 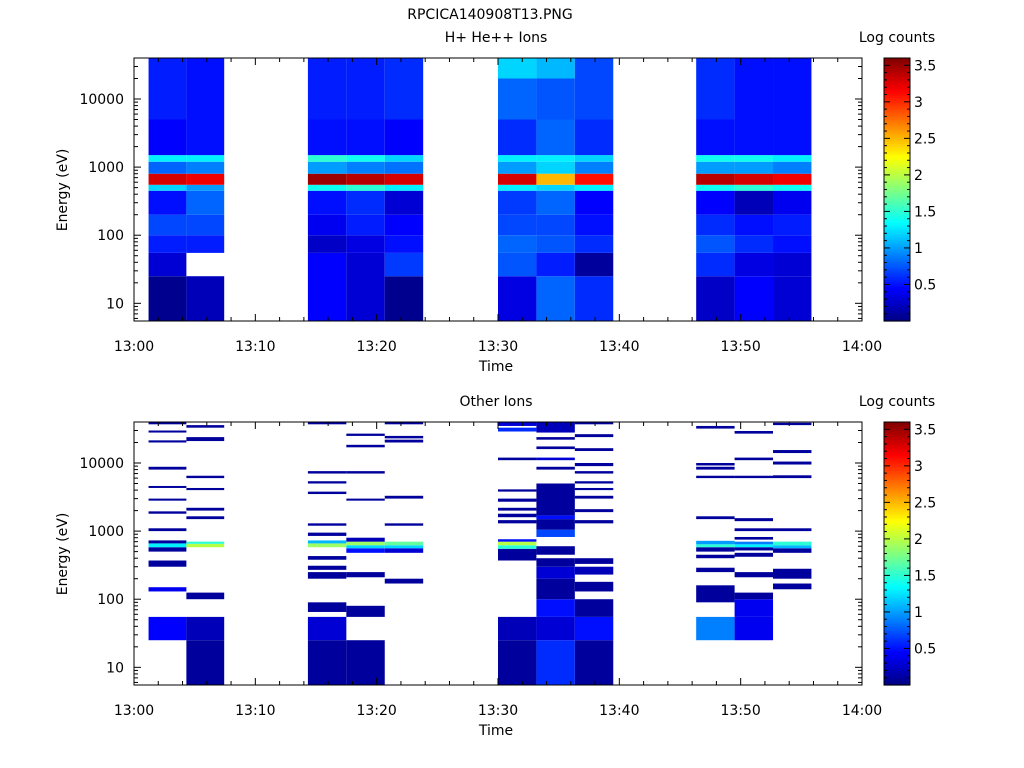 What do you see at coordinates (740, 711) in the screenshot?
I see `x-tick-label: 13:50` at bounding box center [740, 711].